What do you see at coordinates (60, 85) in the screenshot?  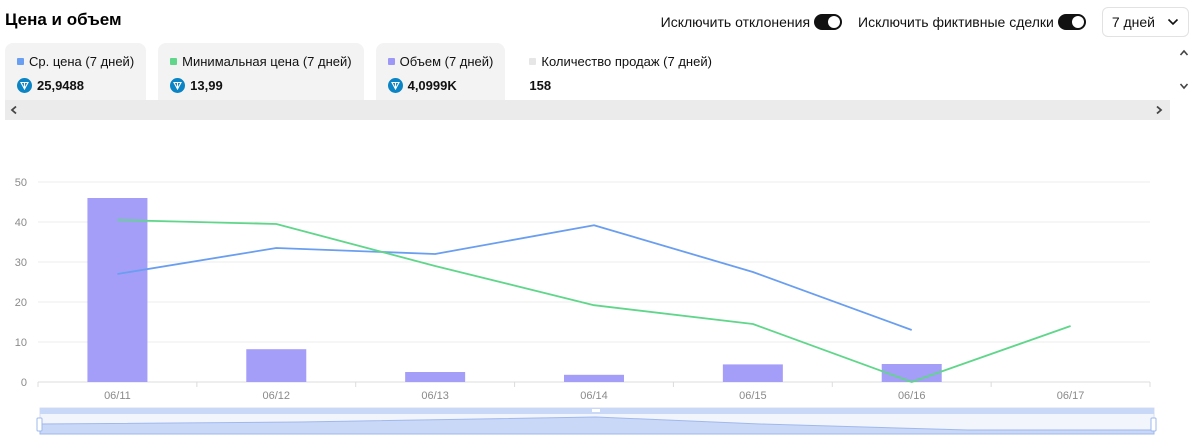 I see `stat-card-value: 25,9488` at bounding box center [60, 85].